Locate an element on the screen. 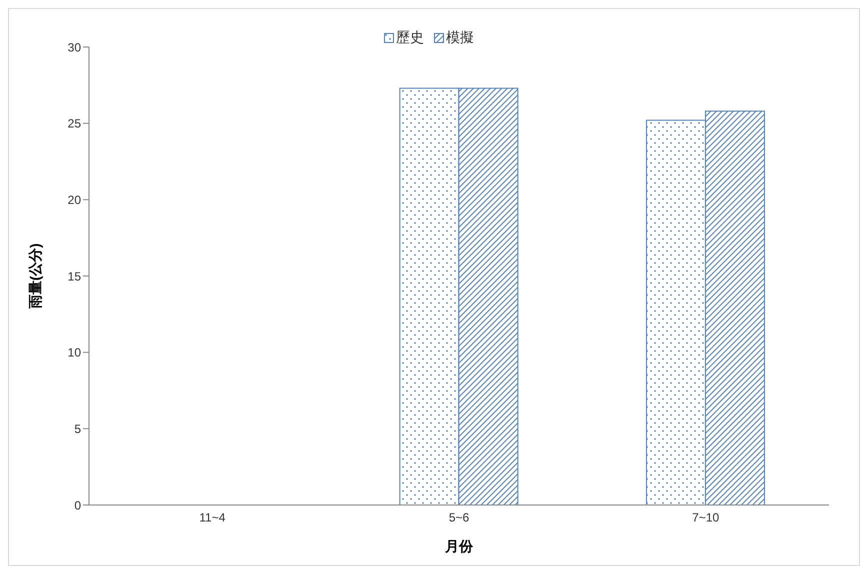  y-tick-label: 15 is located at coordinates (75, 276).